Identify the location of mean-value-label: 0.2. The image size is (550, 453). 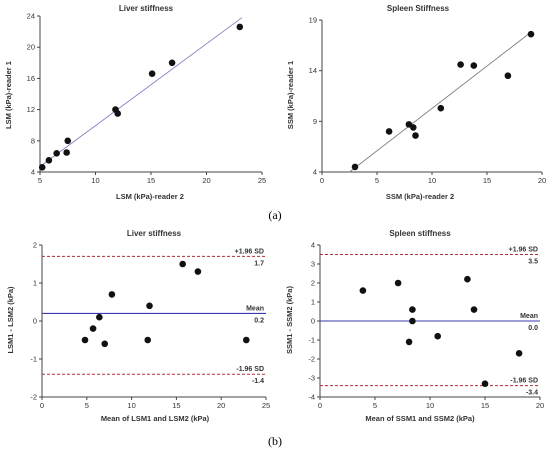
(259, 320).